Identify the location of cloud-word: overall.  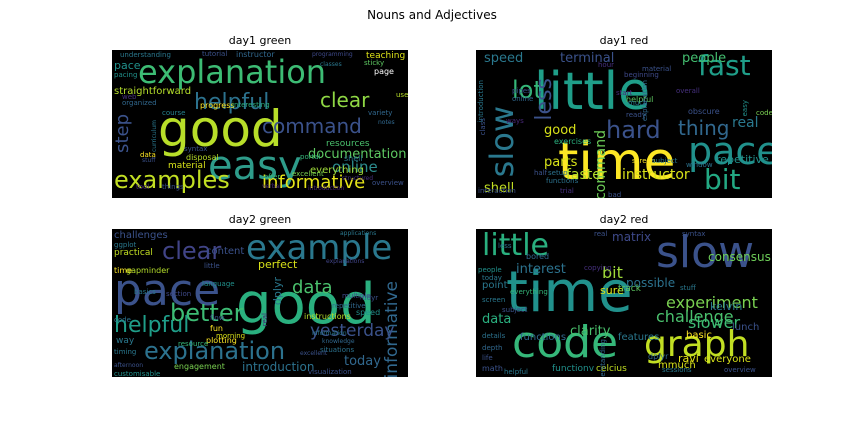
(688, 91).